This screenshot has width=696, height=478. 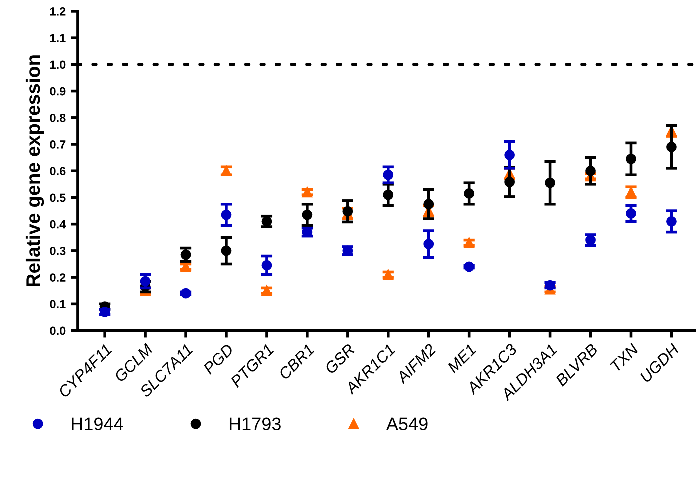 What do you see at coordinates (58, 278) in the screenshot?
I see `y-tick-label: 0.2` at bounding box center [58, 278].